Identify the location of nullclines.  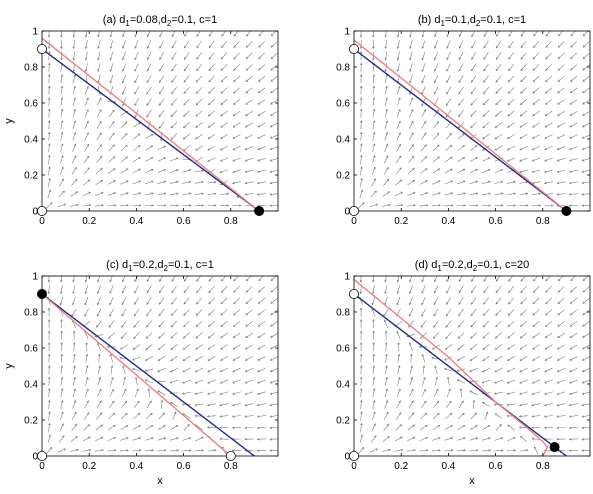
(460, 367).